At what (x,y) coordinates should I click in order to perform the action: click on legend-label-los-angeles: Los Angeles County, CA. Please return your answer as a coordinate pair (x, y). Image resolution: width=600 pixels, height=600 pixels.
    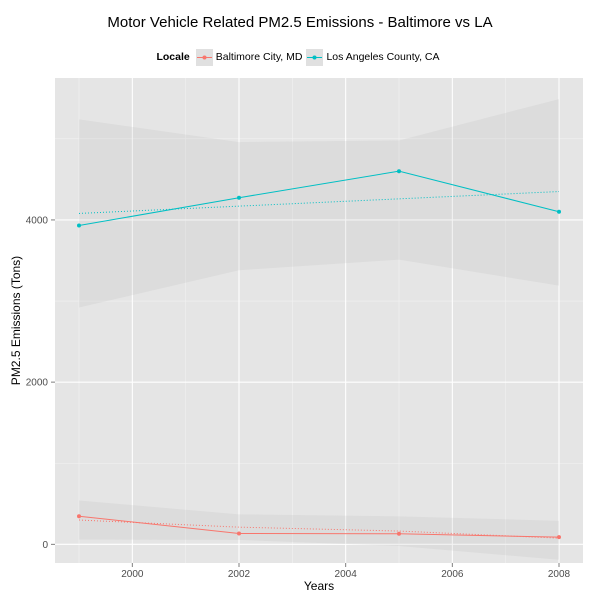
    Looking at the image, I should click on (383, 57).